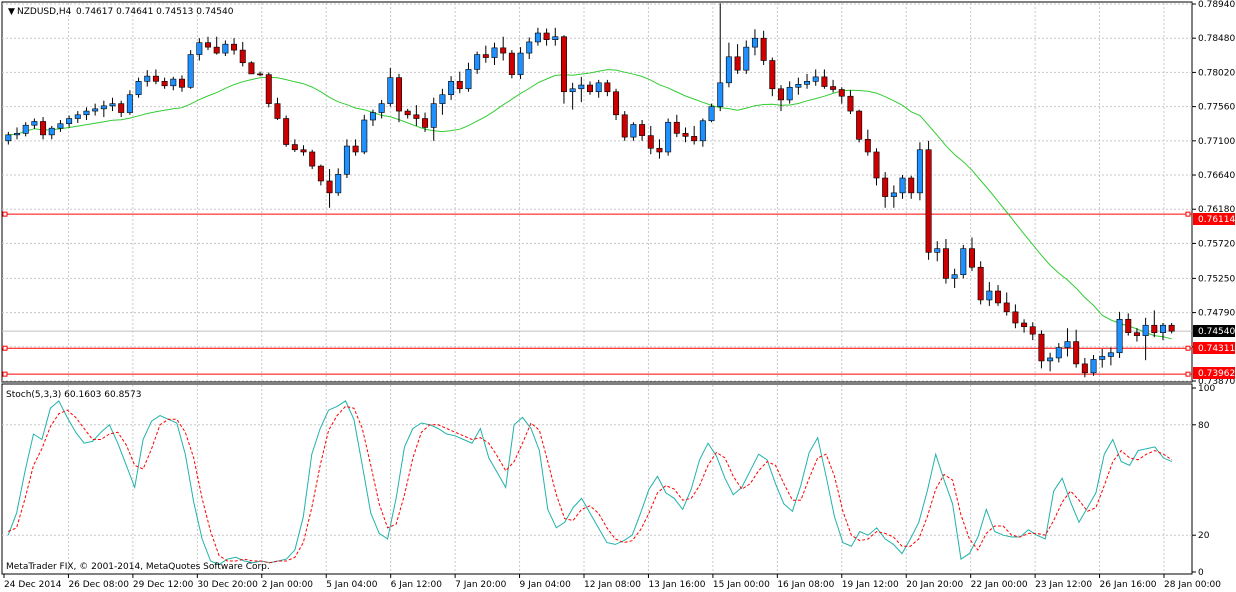 Image resolution: width=1236 pixels, height=592 pixels. Describe the element at coordinates (417, 585) in the screenshot. I see `time-tick-label: 6 Jan 12:00` at that location.